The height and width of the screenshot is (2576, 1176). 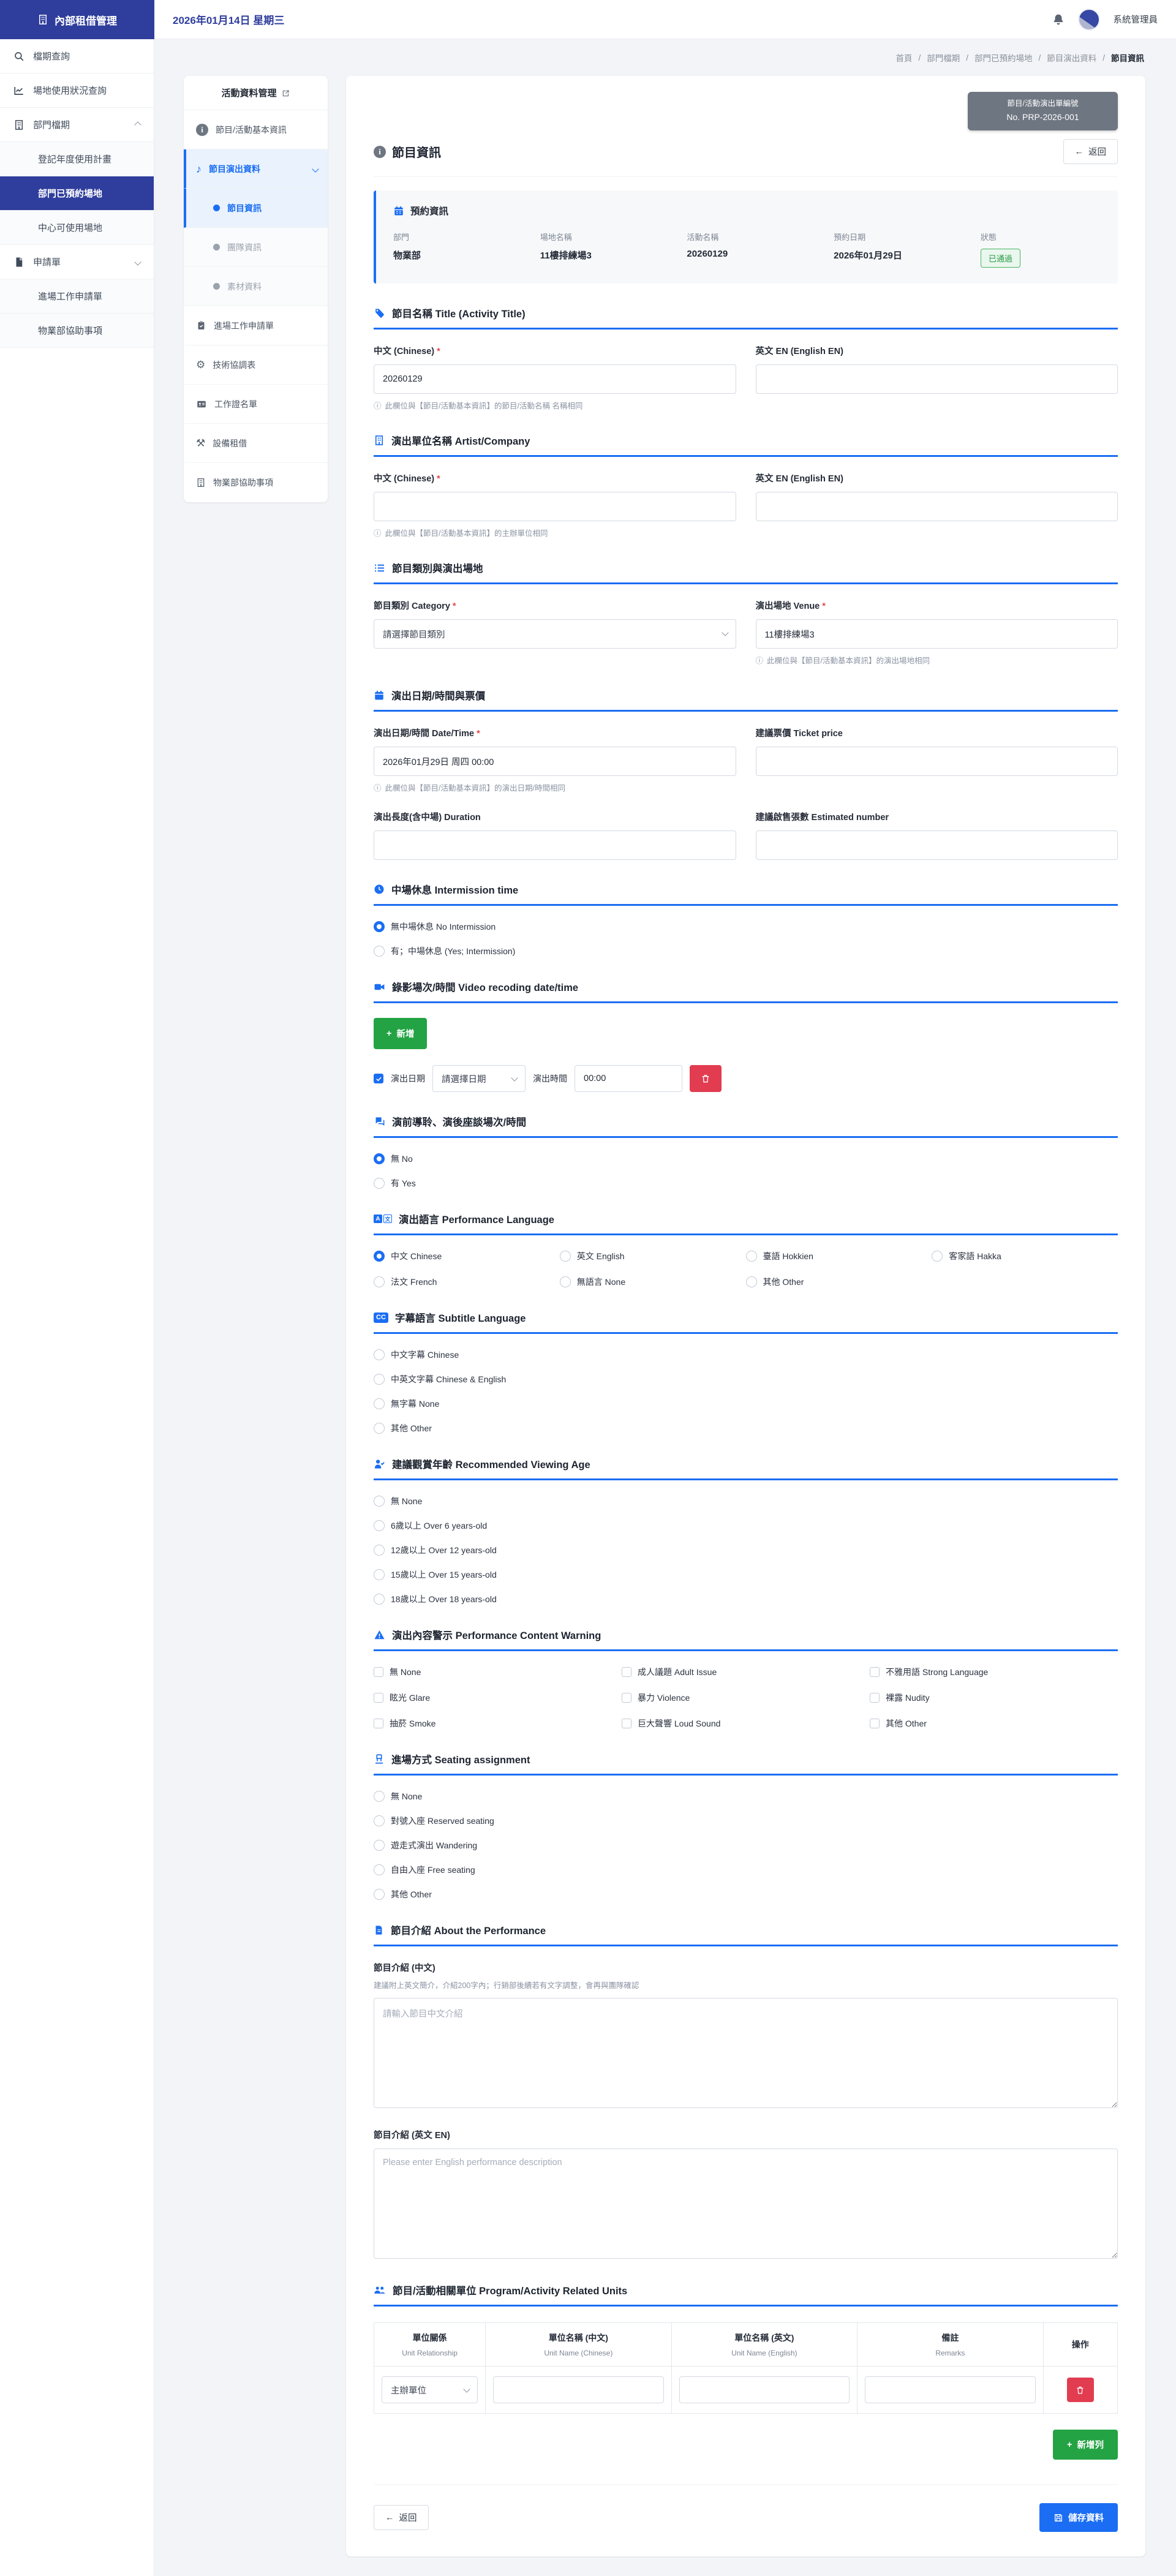 What do you see at coordinates (77, 19) in the screenshot?
I see `app-logo: 內部租借管理` at bounding box center [77, 19].